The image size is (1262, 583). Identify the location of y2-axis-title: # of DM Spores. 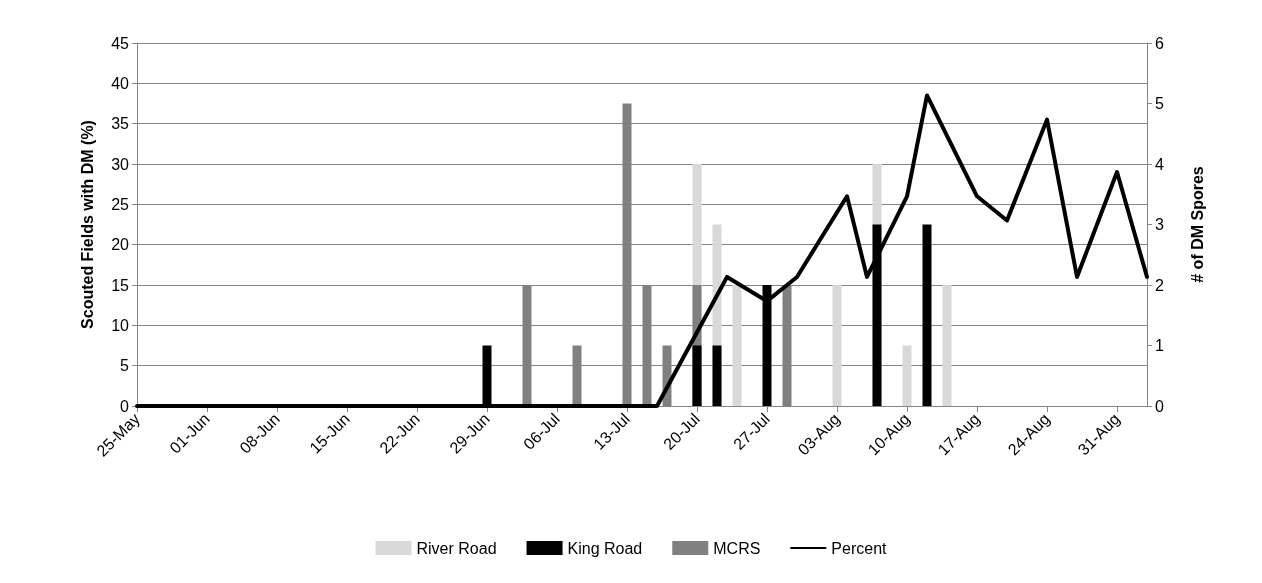
(1197, 224).